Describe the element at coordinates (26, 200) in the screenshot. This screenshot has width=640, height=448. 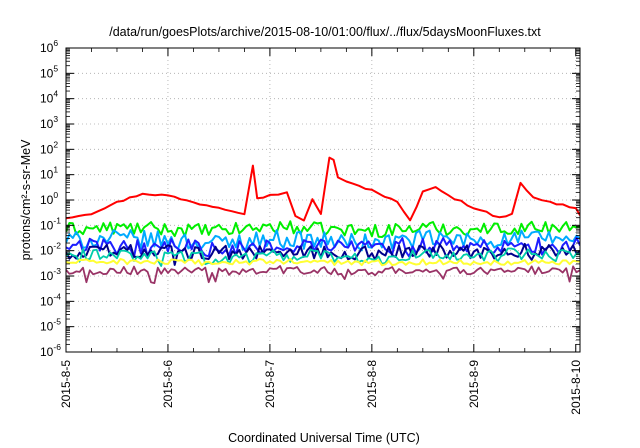
I see `y-axis-label: protons/cm²-s-sr-MeV` at that location.